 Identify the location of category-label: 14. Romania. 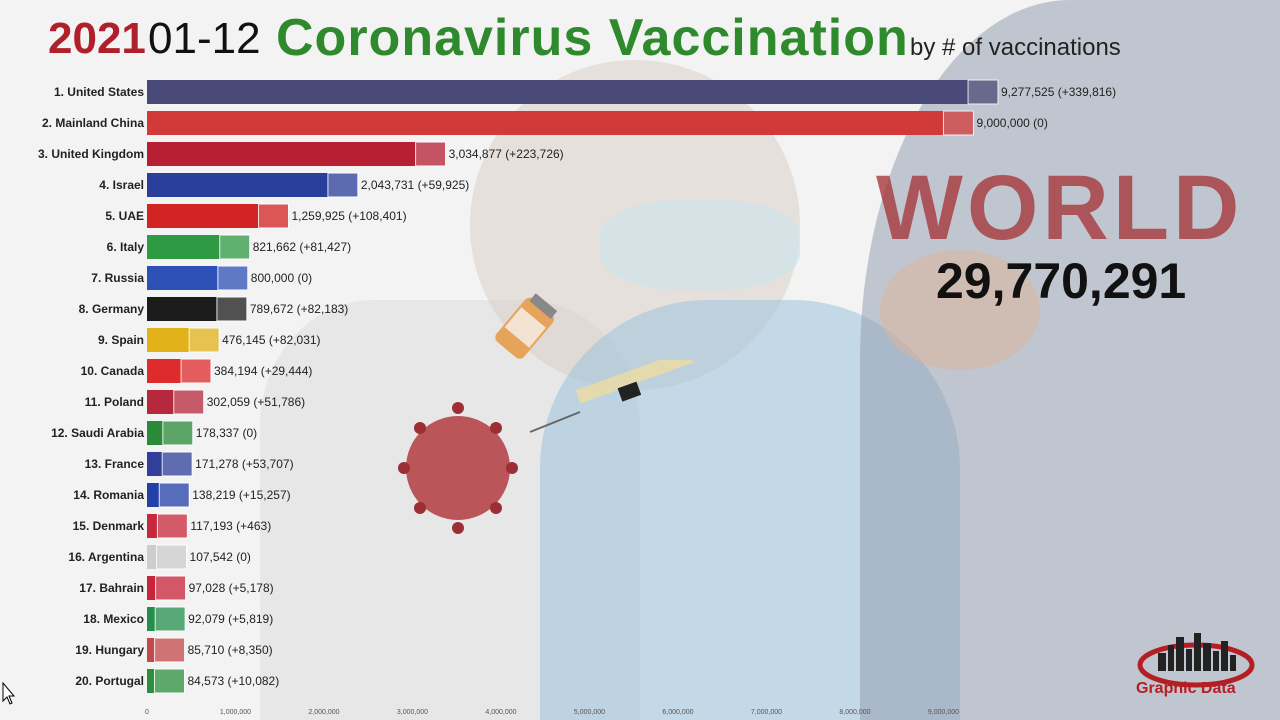
(108, 495).